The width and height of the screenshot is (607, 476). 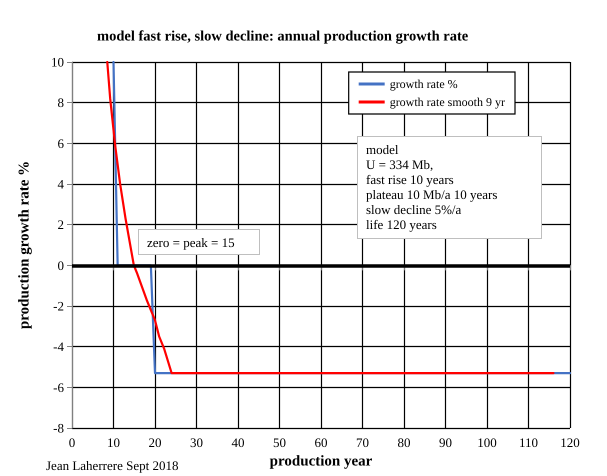 What do you see at coordinates (279, 442) in the screenshot?
I see `x-tick-label: 50` at bounding box center [279, 442].